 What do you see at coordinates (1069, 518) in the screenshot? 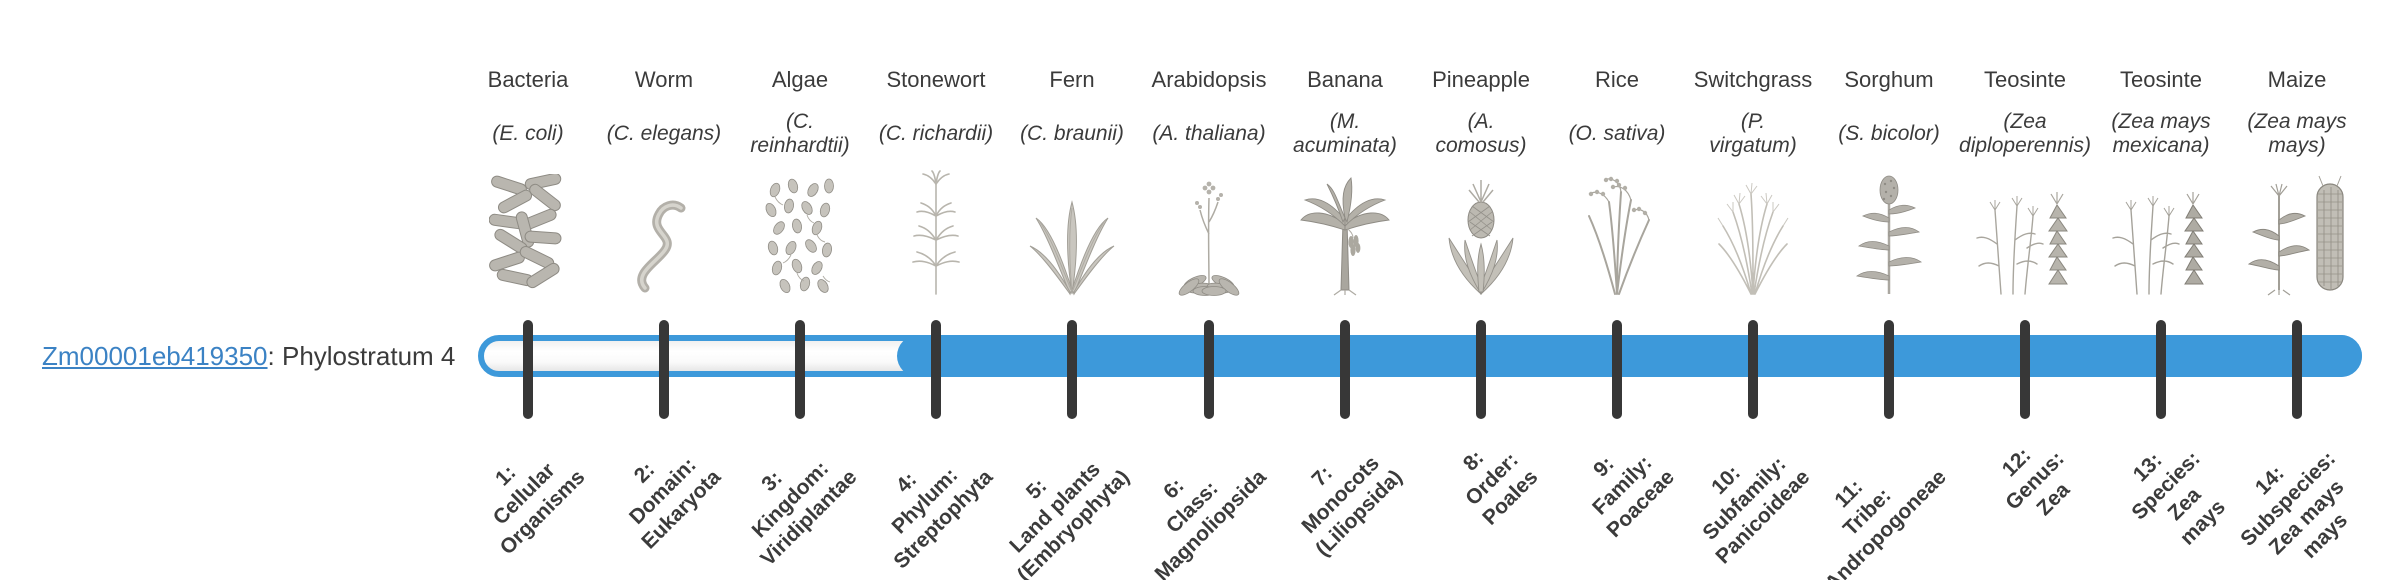
I see `stratum-label-text: 5: Land plants (Embryophyta)` at bounding box center [1069, 518].